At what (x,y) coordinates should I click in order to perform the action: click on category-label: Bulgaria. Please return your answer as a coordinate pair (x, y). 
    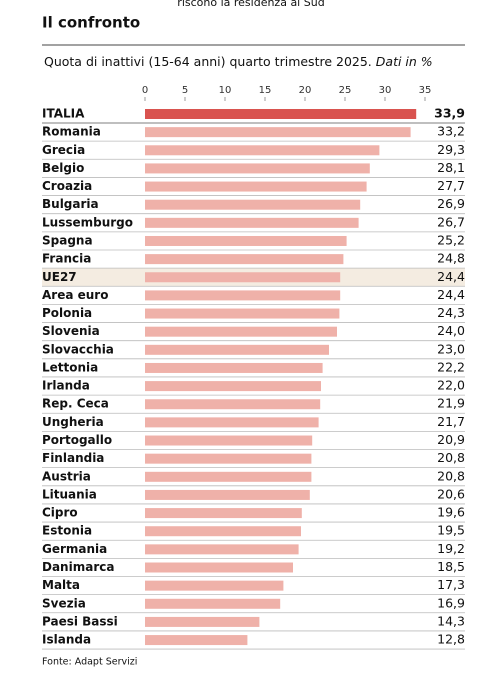
    Looking at the image, I should click on (70, 204).